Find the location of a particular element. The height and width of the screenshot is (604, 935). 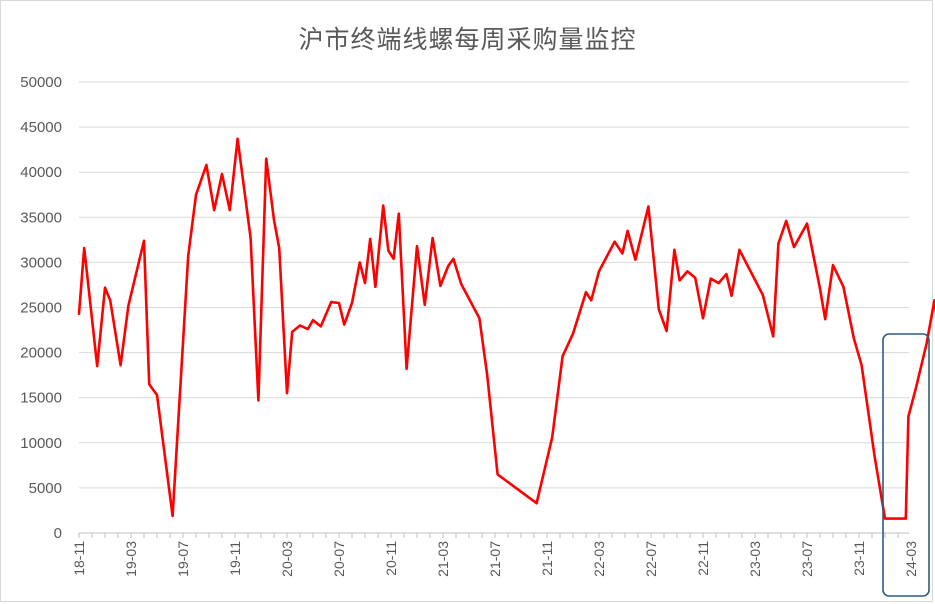

x-tick-label: 19-07 is located at coordinates (183, 559).